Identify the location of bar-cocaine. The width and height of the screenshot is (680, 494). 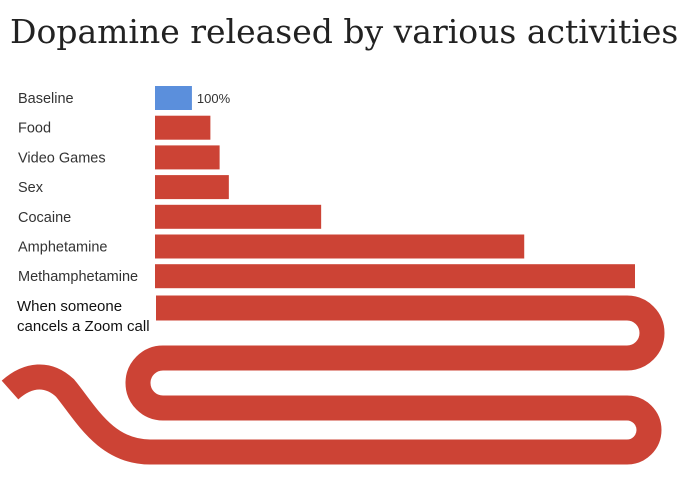
(238, 216).